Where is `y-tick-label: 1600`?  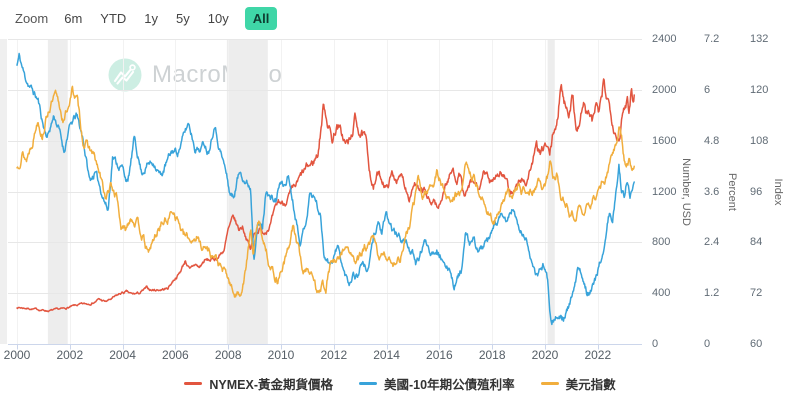
y-tick-label: 1600 is located at coordinates (664, 140).